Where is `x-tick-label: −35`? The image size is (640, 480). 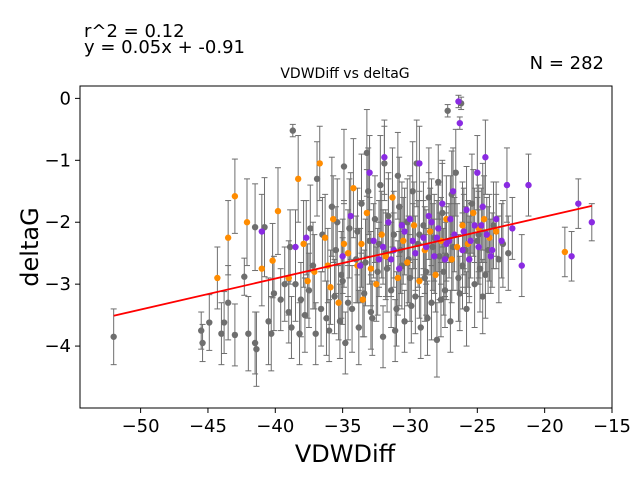 x-tick-label: −35 is located at coordinates (343, 426).